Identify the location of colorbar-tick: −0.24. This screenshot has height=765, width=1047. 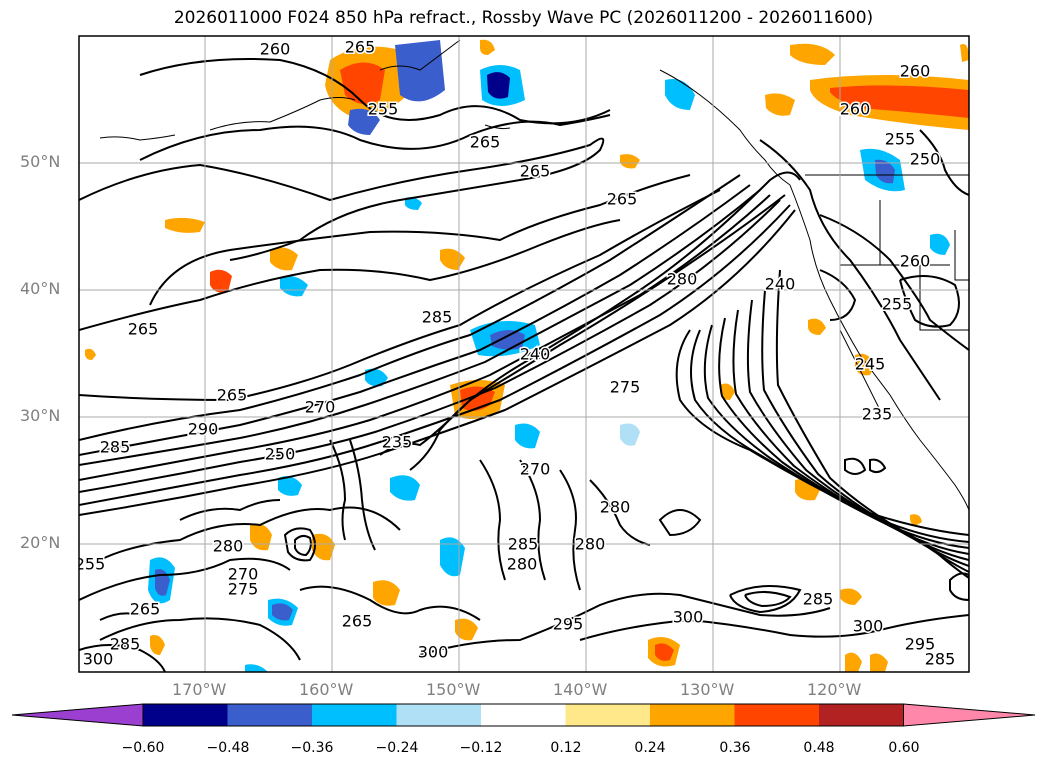
(397, 748).